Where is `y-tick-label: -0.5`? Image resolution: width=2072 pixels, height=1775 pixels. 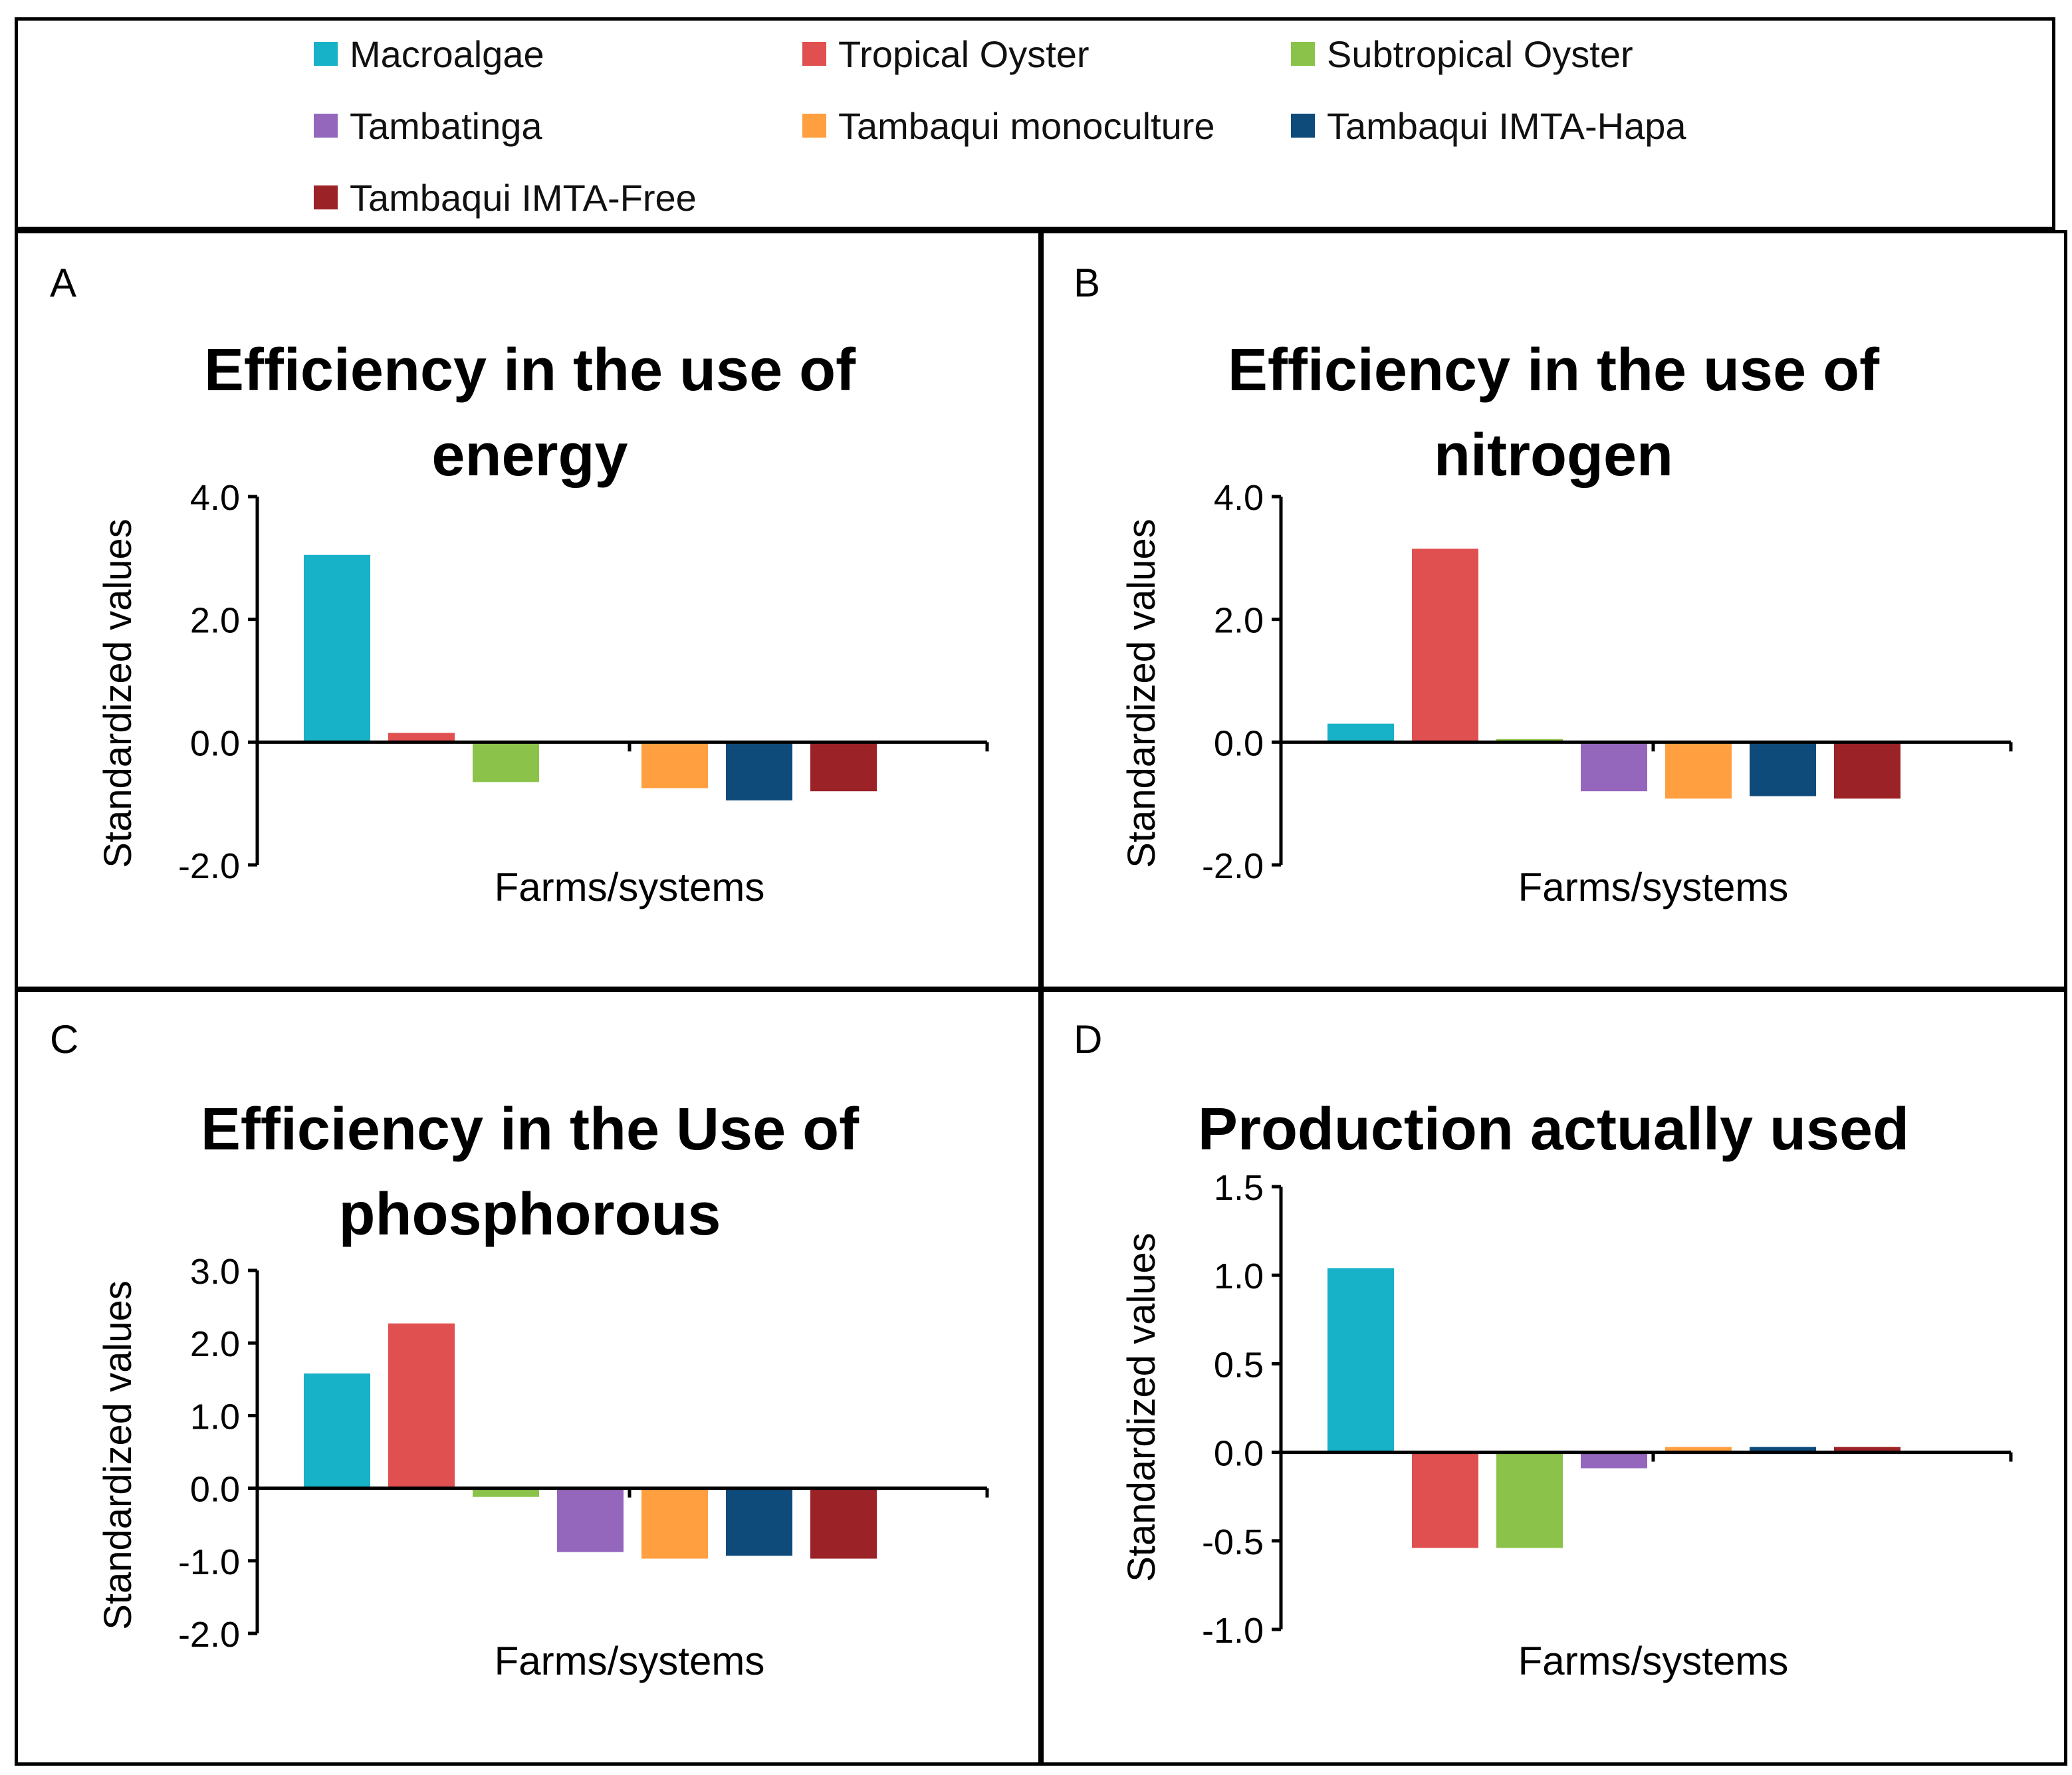
y-tick-label: -0.5 is located at coordinates (1233, 1542).